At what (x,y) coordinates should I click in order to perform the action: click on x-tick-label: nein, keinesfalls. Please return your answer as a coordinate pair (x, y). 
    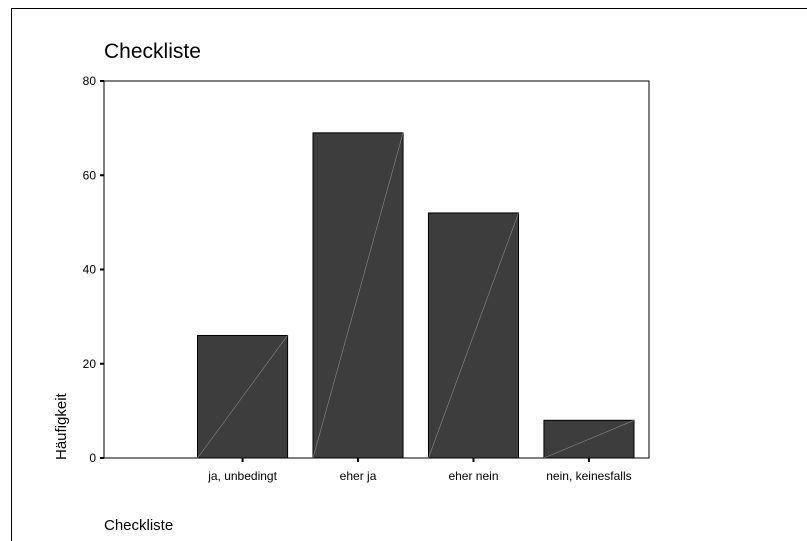
    Looking at the image, I should click on (588, 476).